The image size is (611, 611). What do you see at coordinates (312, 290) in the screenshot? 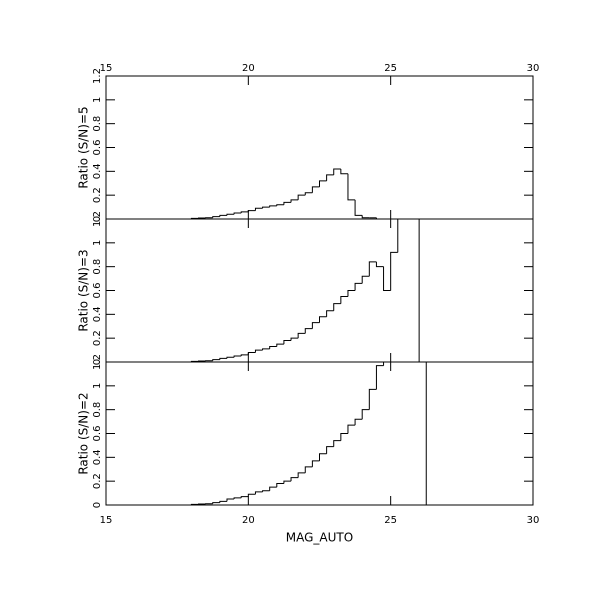
I see `histogram` at bounding box center [312, 290].